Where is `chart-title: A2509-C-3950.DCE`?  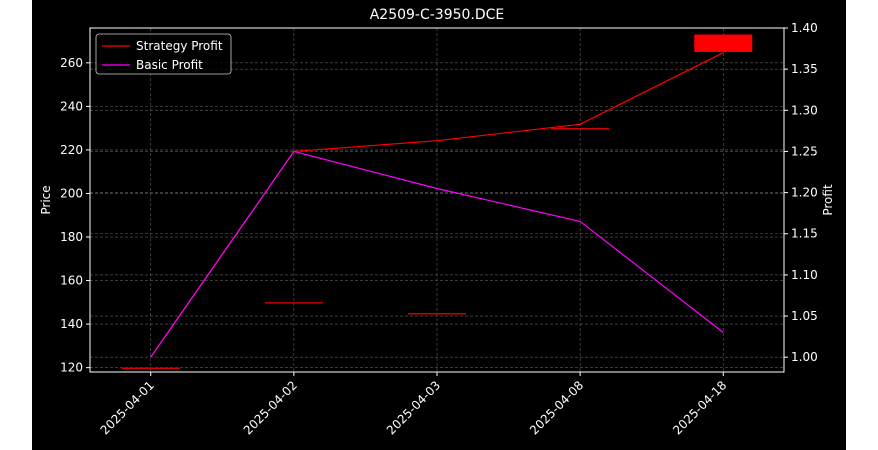
chart-title: A2509-C-3950.DCE is located at coordinates (437, 15).